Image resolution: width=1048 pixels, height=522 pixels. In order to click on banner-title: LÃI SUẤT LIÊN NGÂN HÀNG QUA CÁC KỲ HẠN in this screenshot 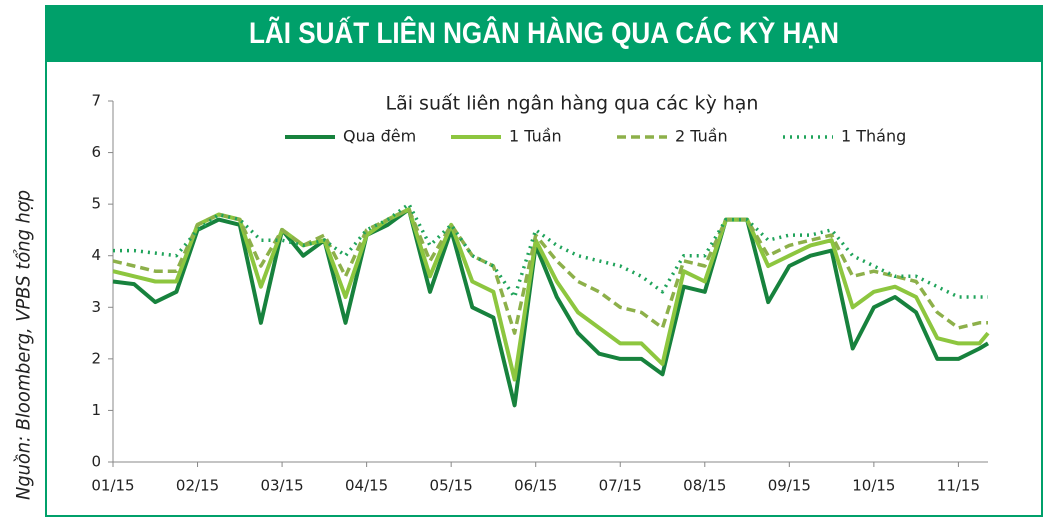, I will do `click(544, 33)`.